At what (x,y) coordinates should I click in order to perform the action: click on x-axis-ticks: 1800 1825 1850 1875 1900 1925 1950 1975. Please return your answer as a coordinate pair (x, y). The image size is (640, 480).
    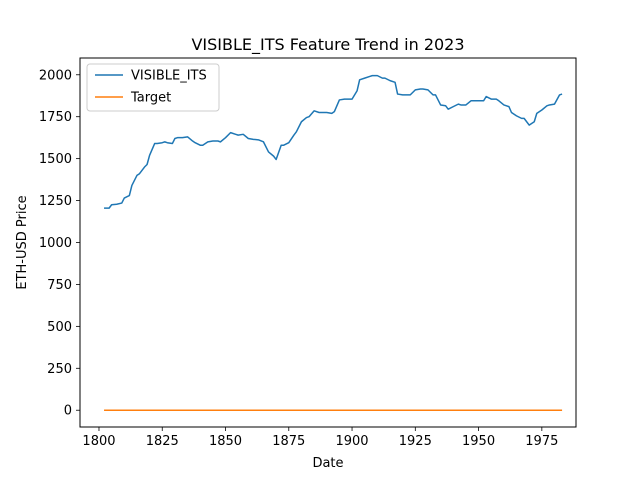
    Looking at the image, I should click on (320, 438).